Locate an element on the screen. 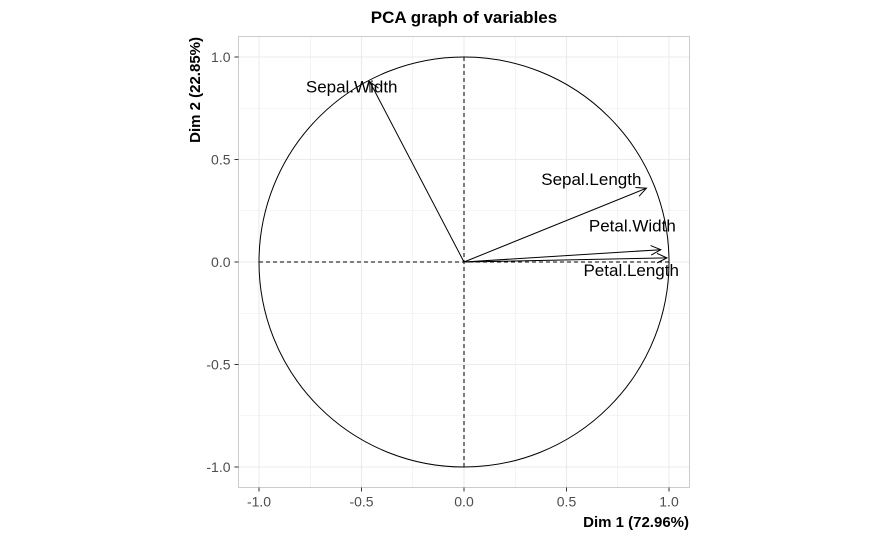  x-tick-label: 0.5 is located at coordinates (567, 502).